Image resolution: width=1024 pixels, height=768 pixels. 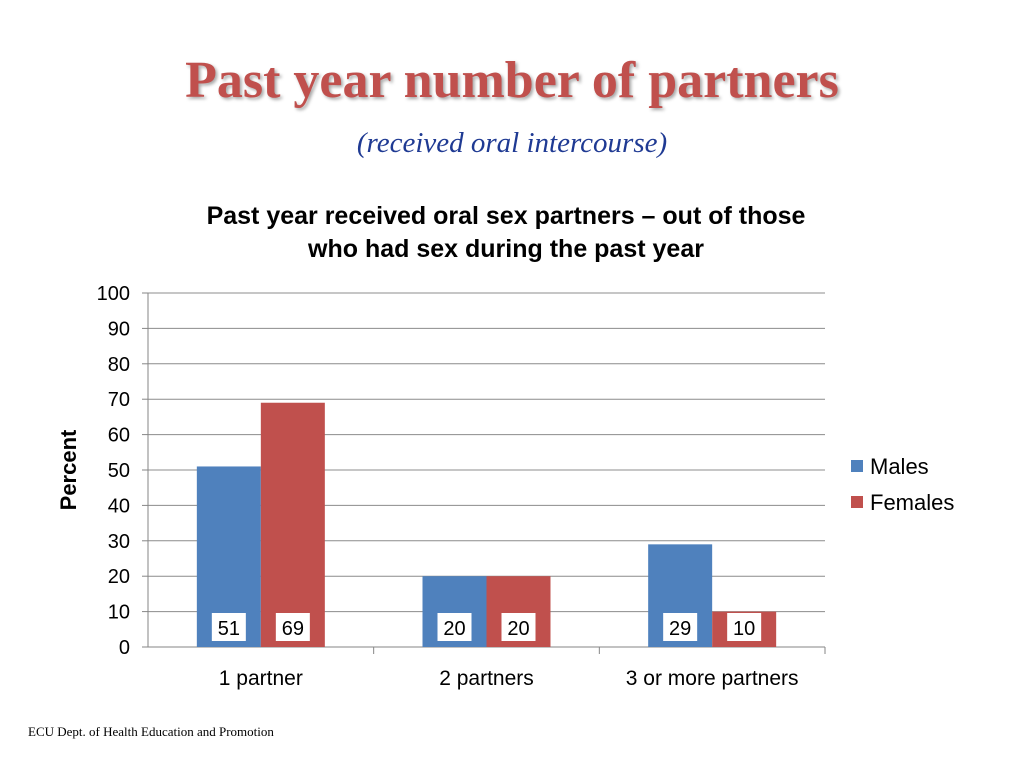 I want to click on legend-label: Females, so click(x=912, y=502).